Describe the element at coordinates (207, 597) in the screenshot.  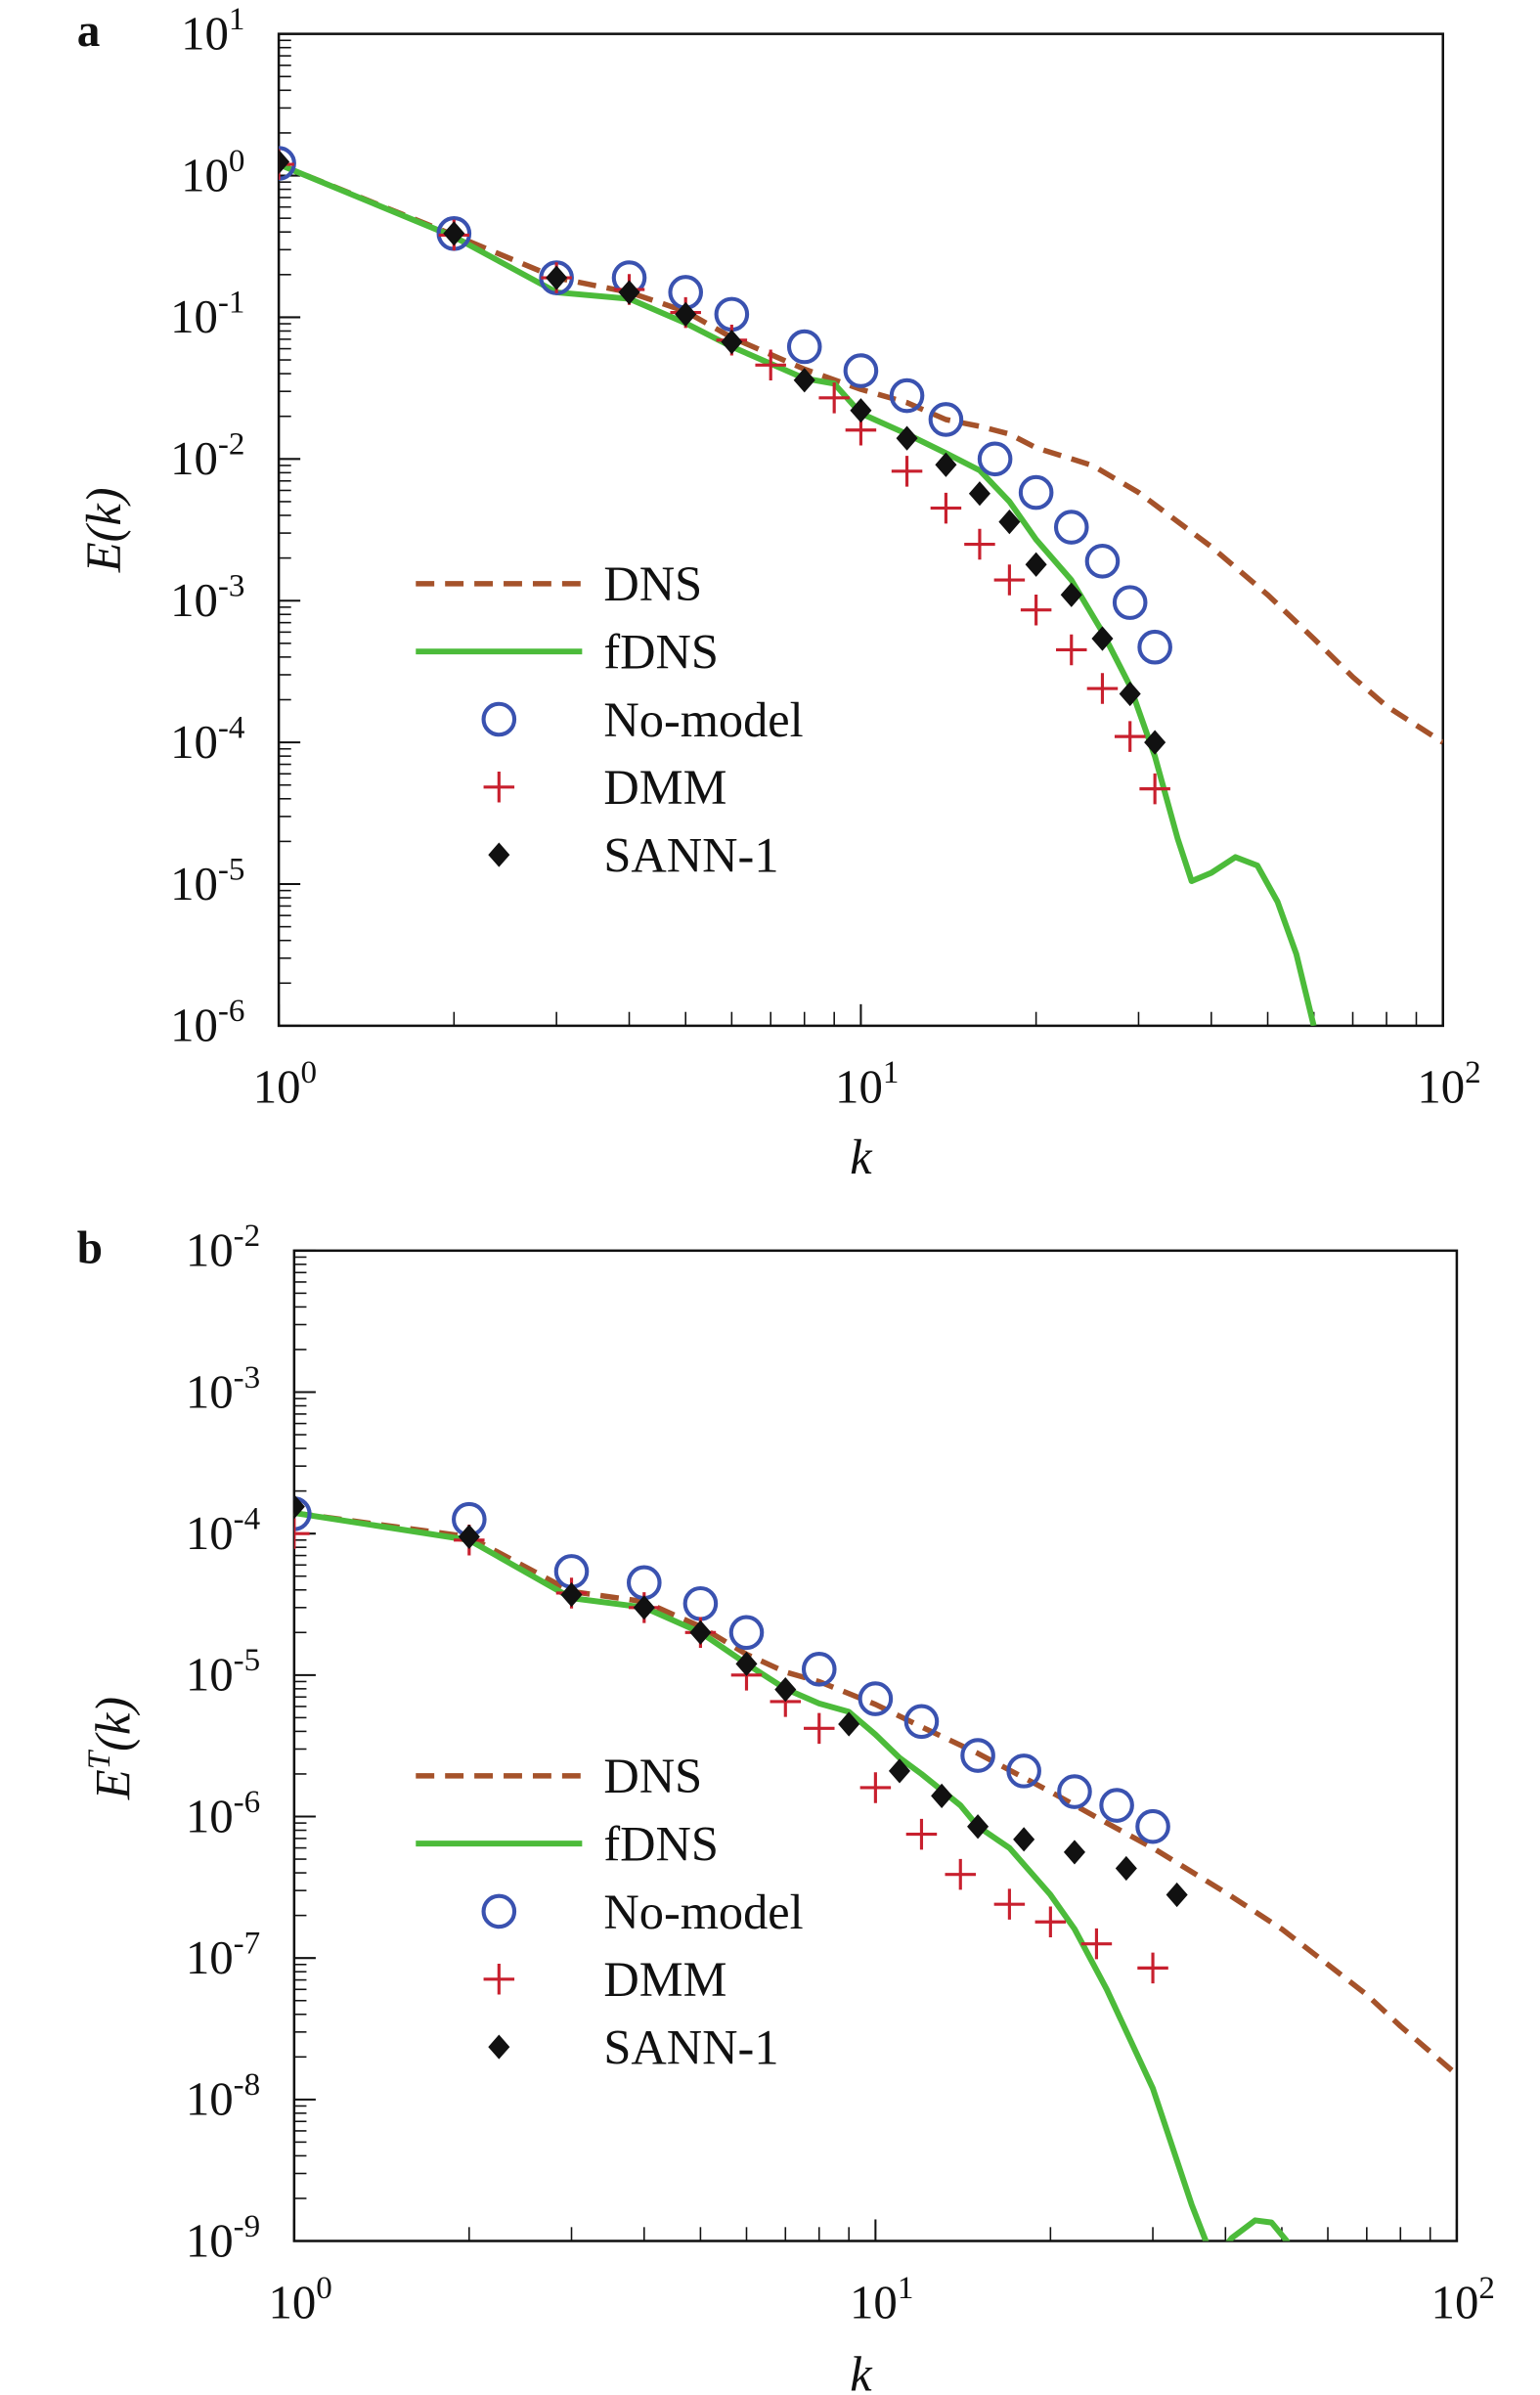
I see `y-tick-label: 10⁻³` at that location.